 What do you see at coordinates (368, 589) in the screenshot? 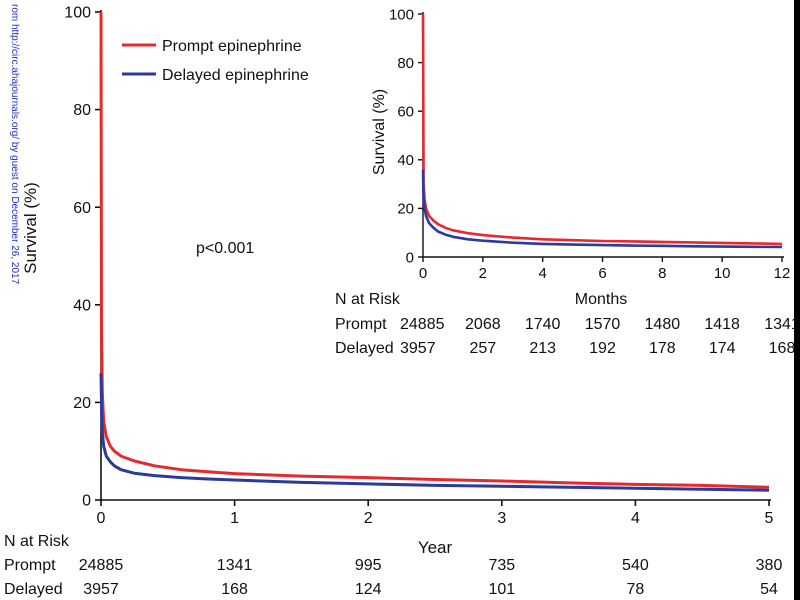
I see `main-risk-value: 124` at bounding box center [368, 589].